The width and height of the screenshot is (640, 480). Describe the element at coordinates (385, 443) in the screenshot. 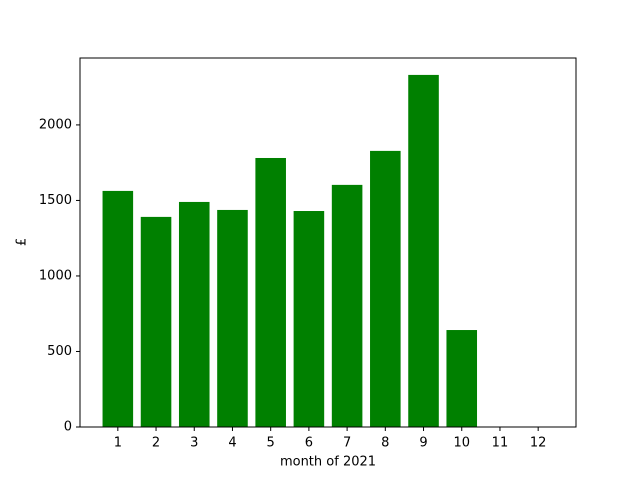

I see `x-tick-label: 8` at that location.